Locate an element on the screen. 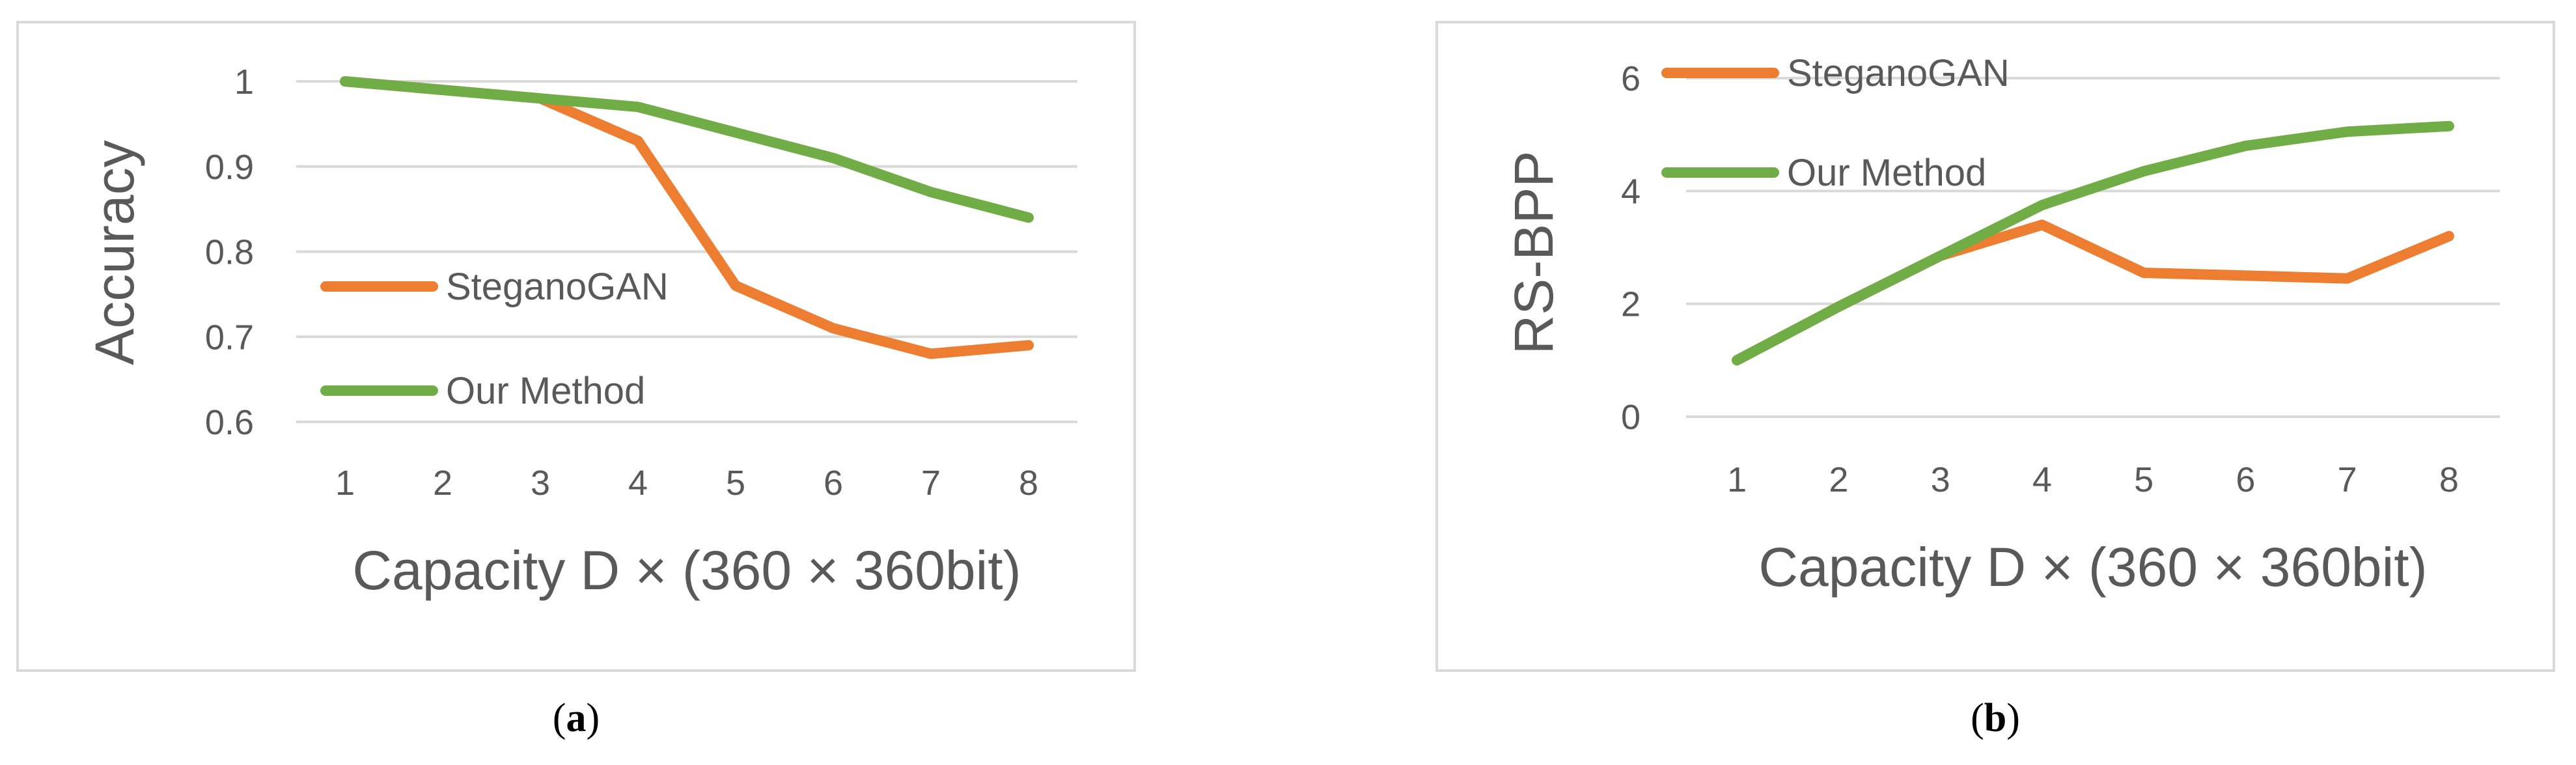  y-tick-label: 0 is located at coordinates (1631, 418).